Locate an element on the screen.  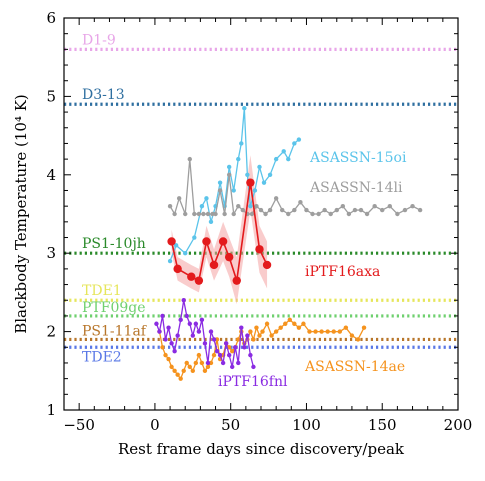
reference-label-ps1-10jh: PS1-10jh is located at coordinates (114, 244).